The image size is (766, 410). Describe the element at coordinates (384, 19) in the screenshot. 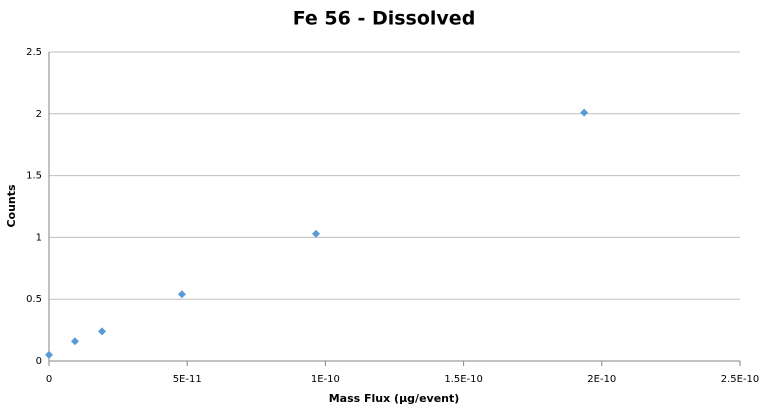

I see `chart-title: Fe 56 - Dissolved` at that location.